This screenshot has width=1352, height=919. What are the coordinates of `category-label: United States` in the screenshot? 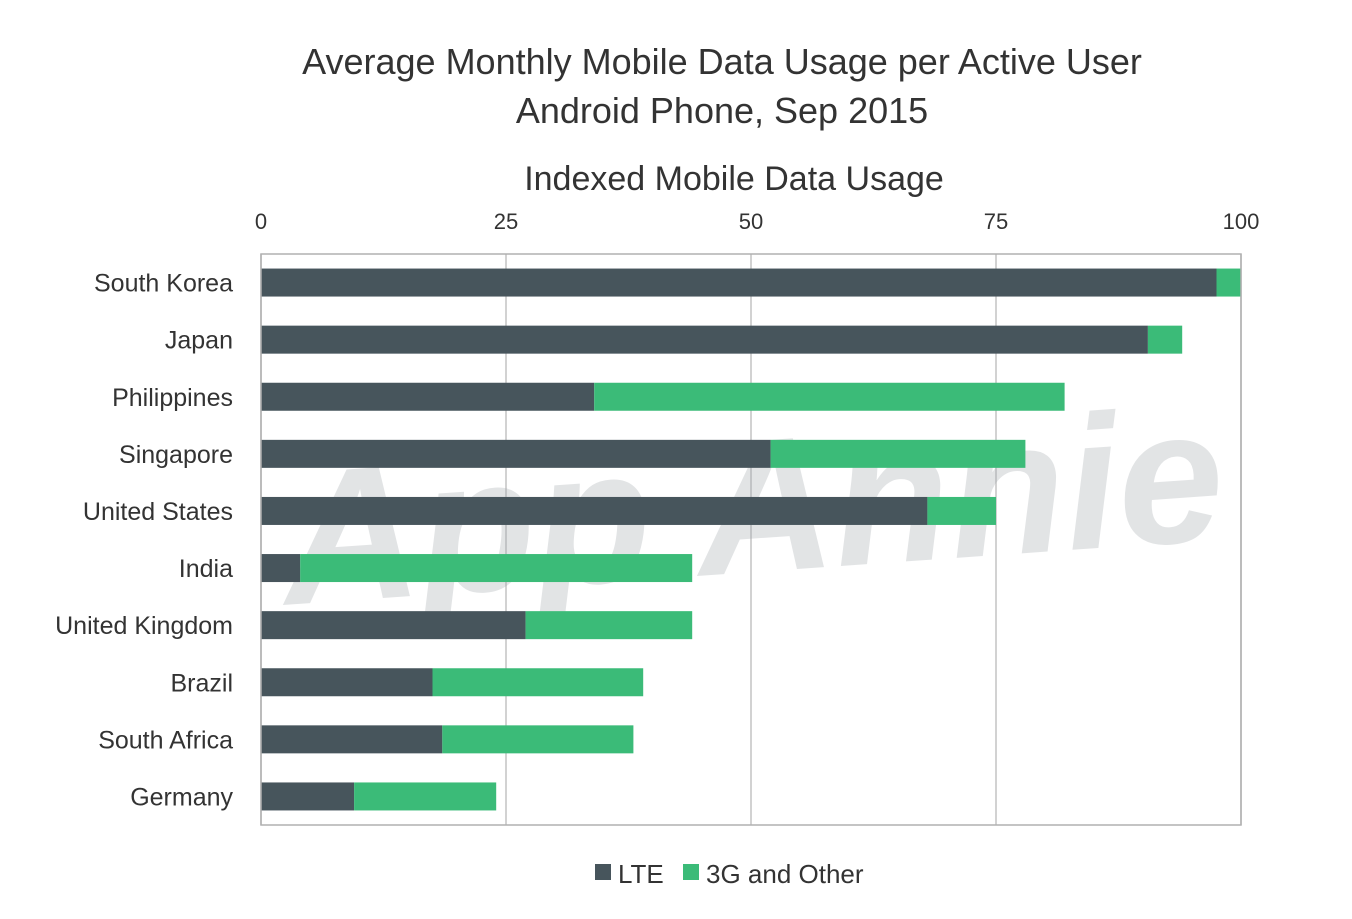 It's located at (158, 512).